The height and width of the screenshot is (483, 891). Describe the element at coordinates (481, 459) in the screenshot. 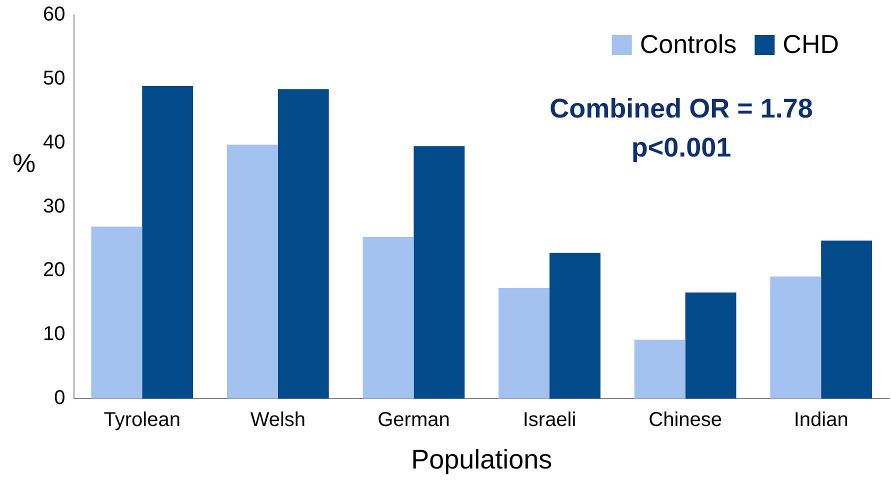

I see `x-axis-title: Populations` at that location.